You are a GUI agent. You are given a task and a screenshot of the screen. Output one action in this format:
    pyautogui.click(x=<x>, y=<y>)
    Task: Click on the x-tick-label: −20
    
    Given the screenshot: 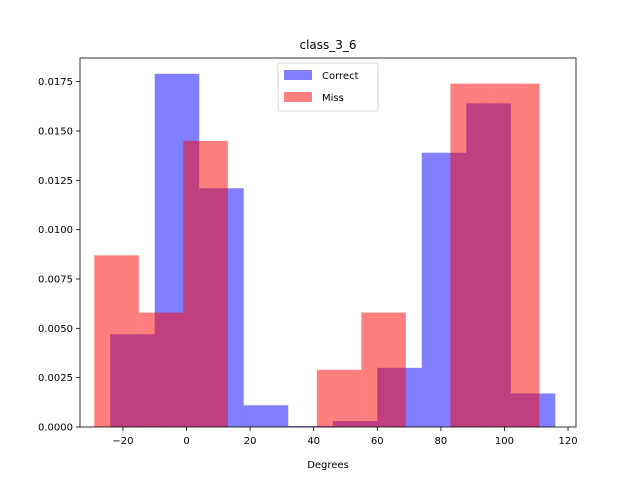 What is the action you would take?
    pyautogui.click(x=122, y=441)
    